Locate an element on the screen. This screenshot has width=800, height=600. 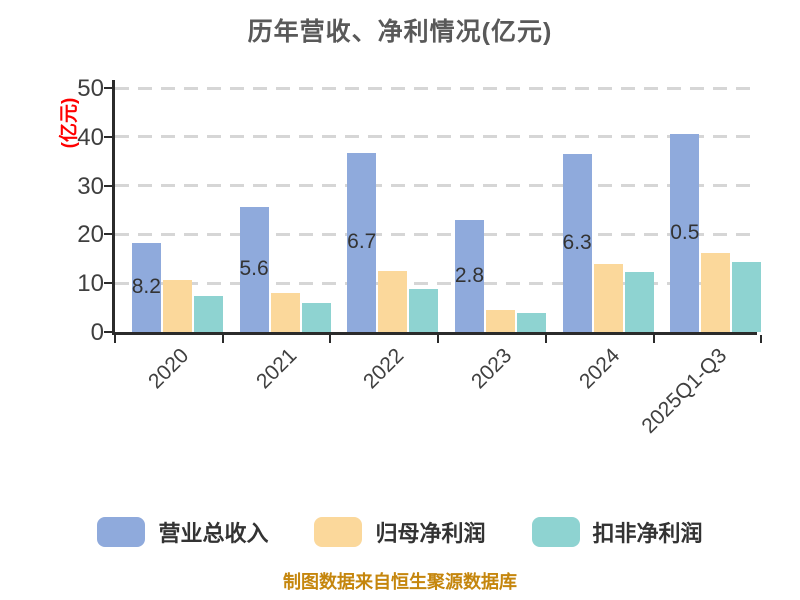
bar-扣非净利润-2024 is located at coordinates (639, 301).